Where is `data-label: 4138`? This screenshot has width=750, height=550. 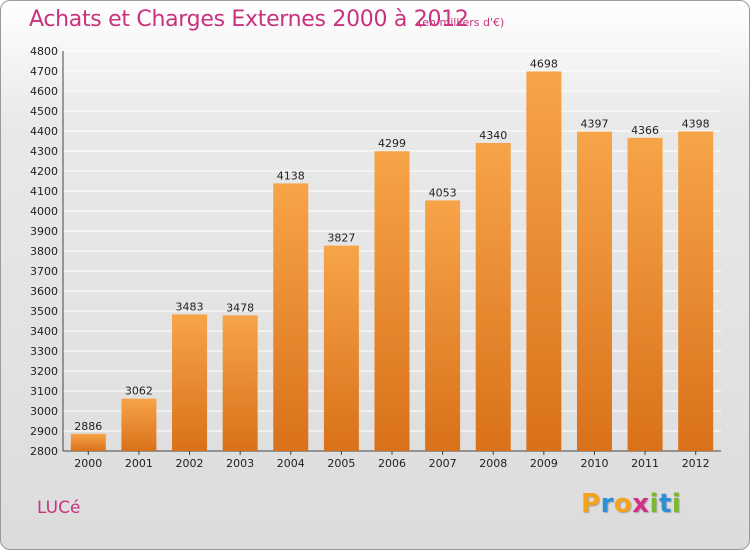 data-label: 4138 is located at coordinates (291, 175).